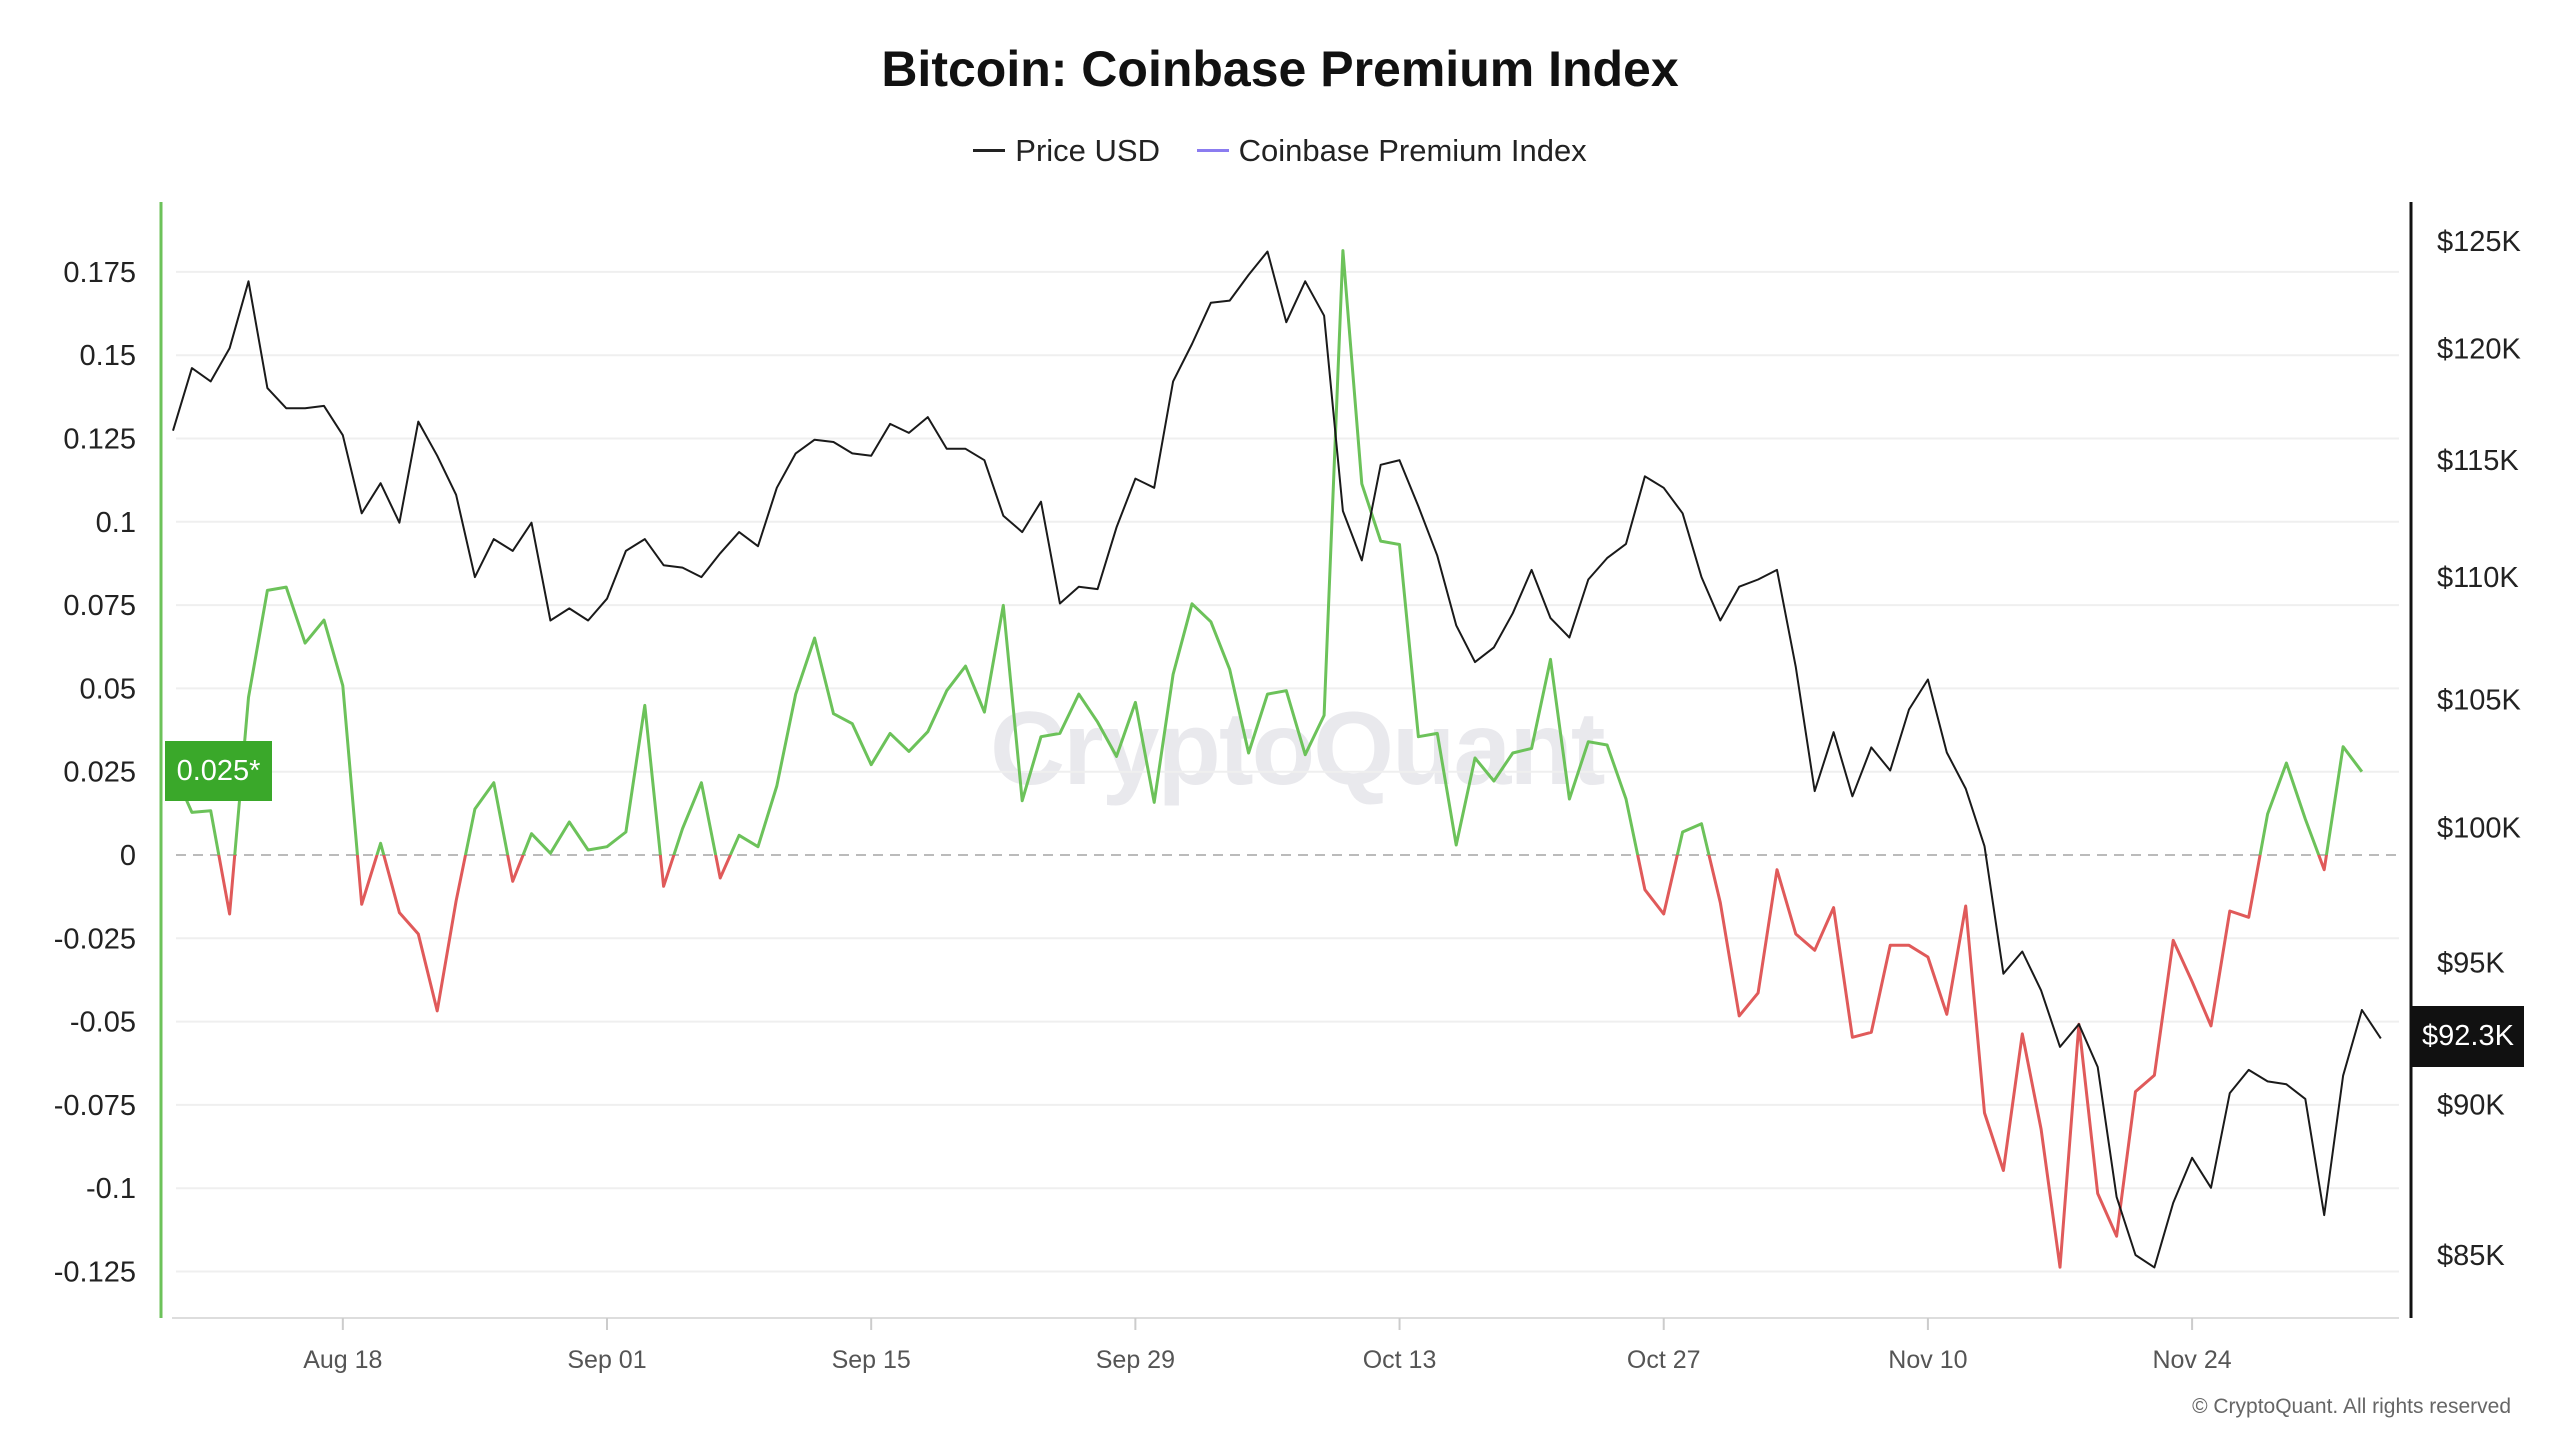 The width and height of the screenshot is (2560, 1440). What do you see at coordinates (1391, 151) in the screenshot?
I see `legend-item-premium: Coinbase Premium Index` at bounding box center [1391, 151].